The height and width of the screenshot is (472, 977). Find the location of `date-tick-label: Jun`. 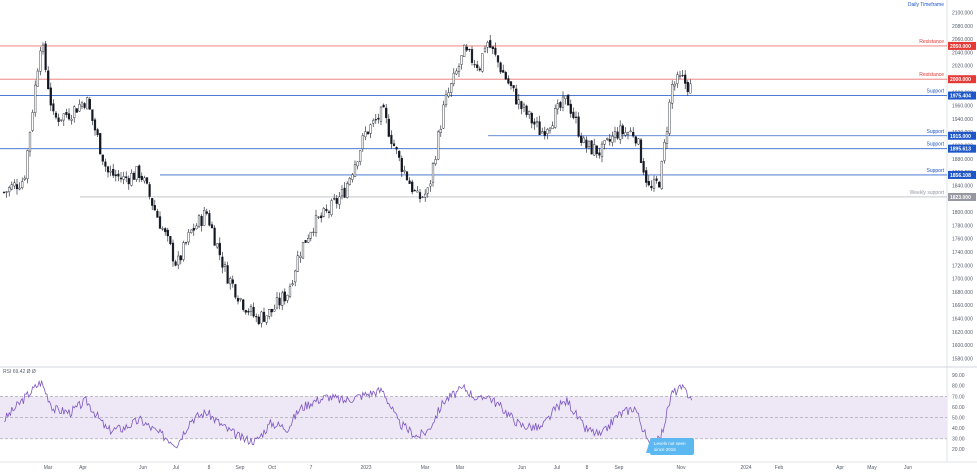

date-tick-label: Jun is located at coordinates (143, 468).